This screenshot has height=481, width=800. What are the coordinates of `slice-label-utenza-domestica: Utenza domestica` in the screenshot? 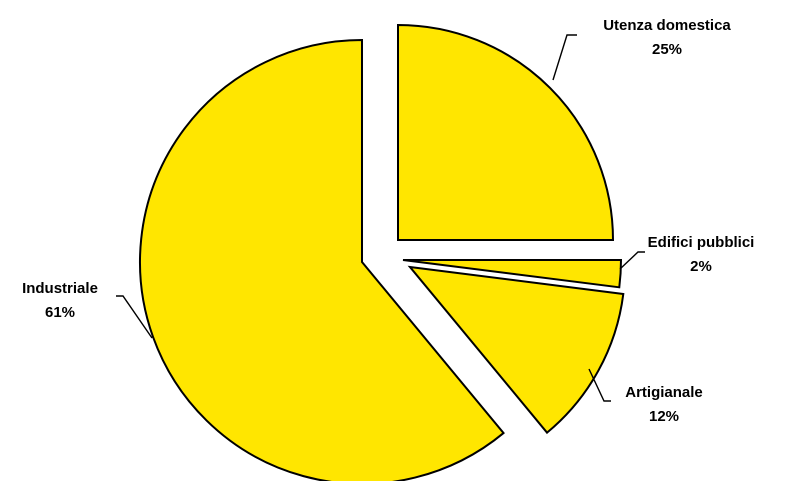 It's located at (667, 25).